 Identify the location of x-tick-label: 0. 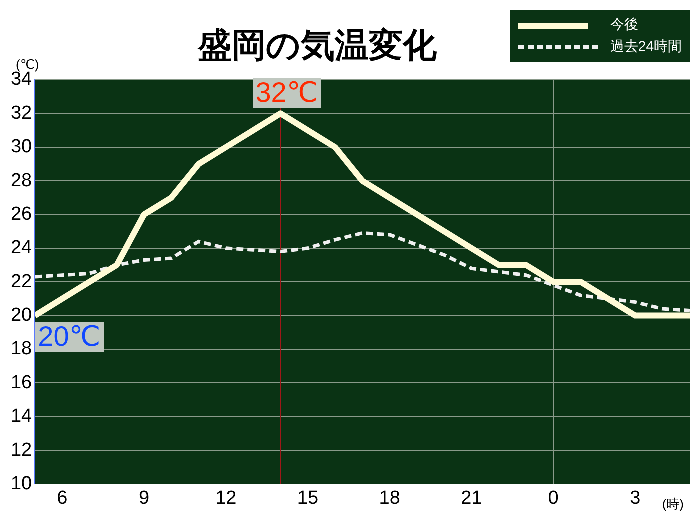
(553, 498).